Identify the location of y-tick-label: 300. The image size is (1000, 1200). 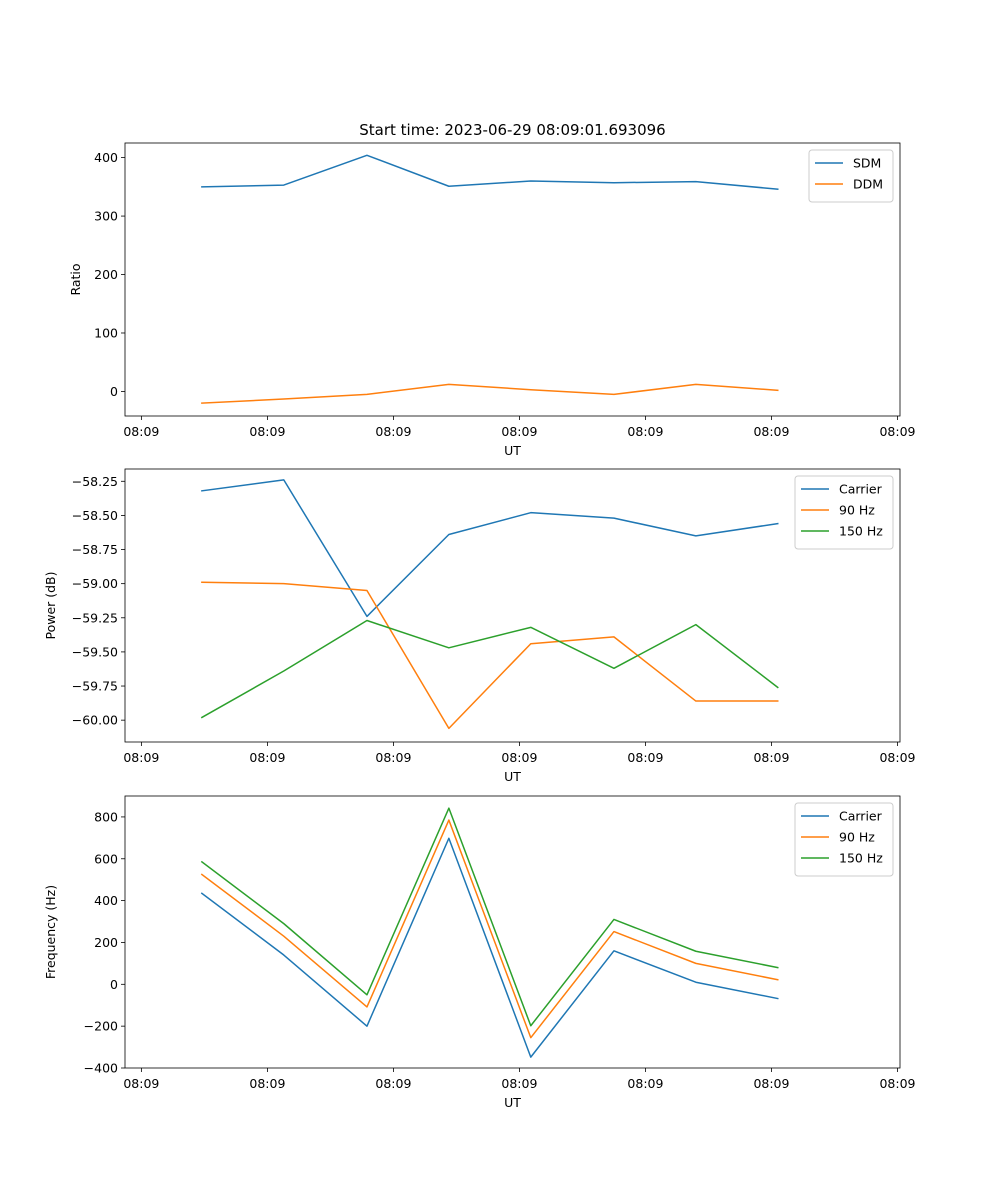
(106, 216).